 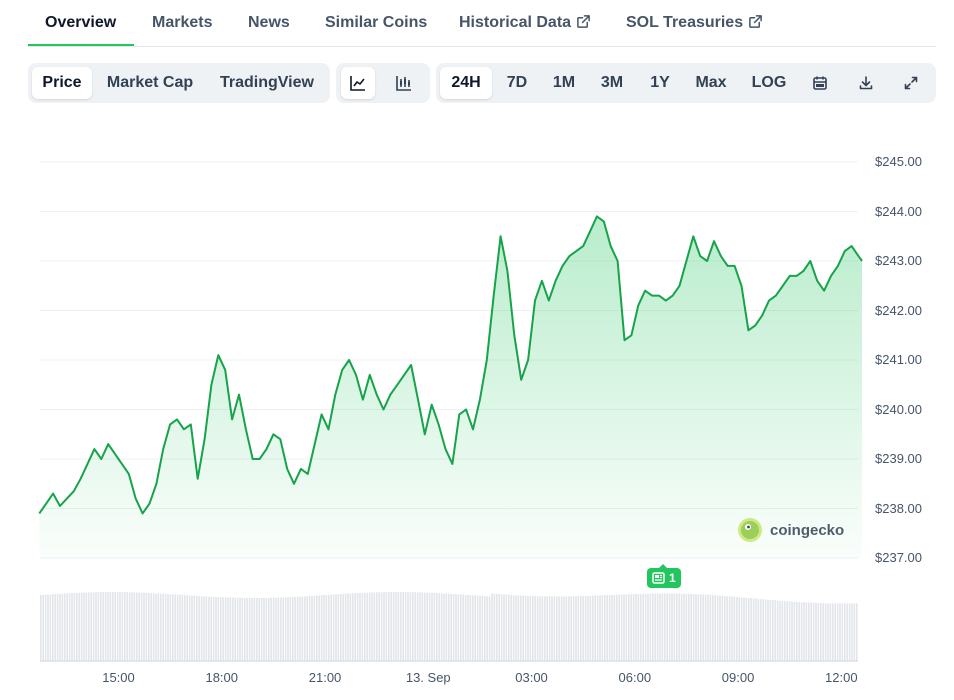 I want to click on price-button: Price, so click(x=62, y=83).